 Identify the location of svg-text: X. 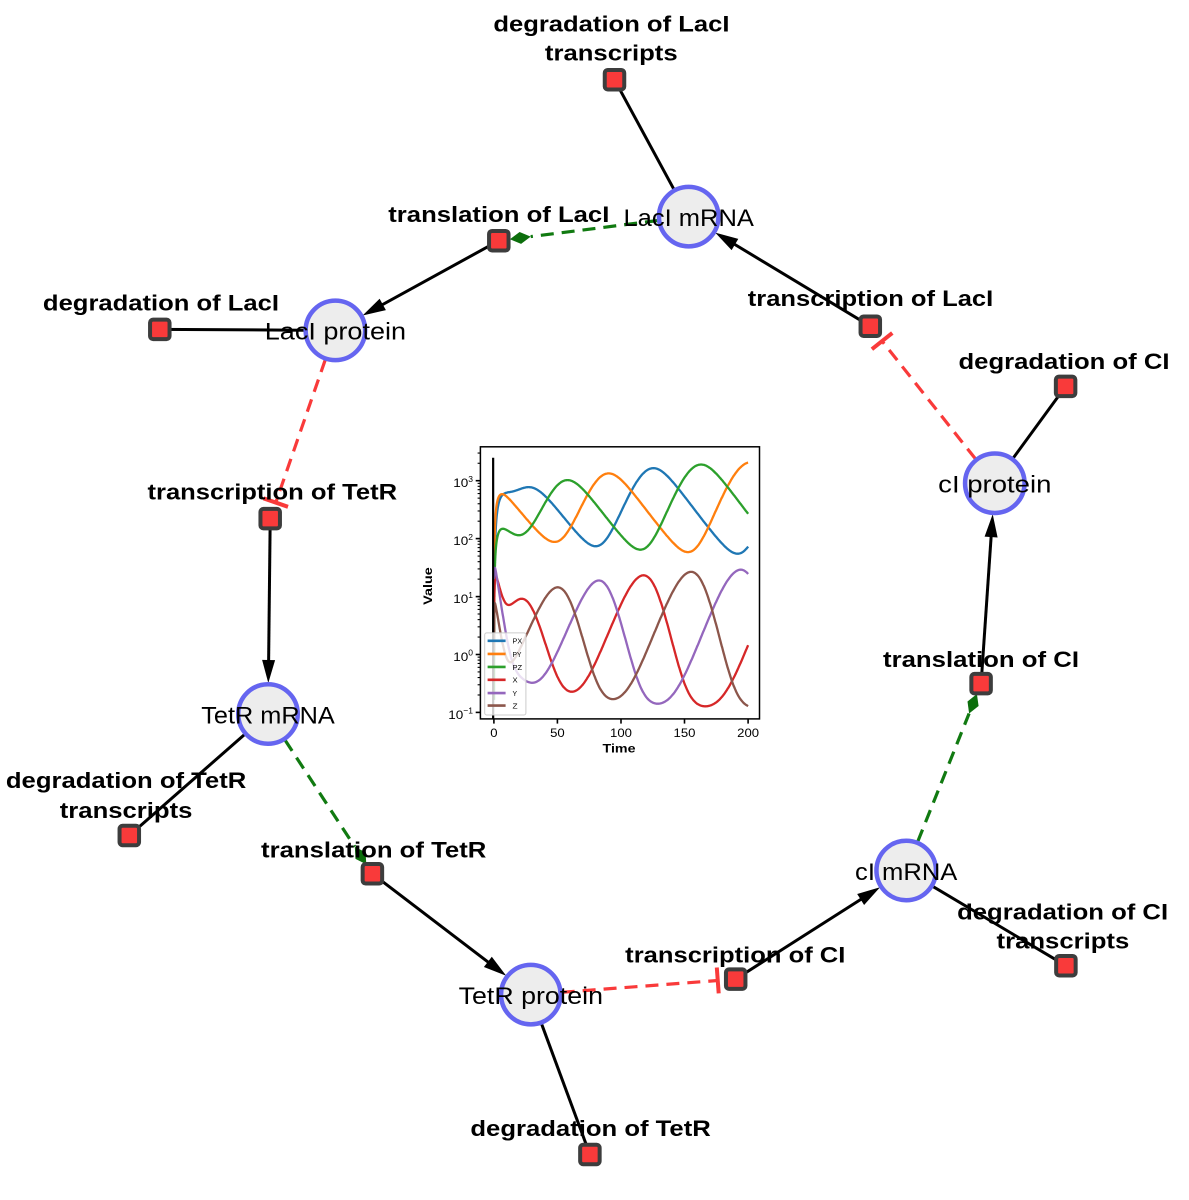
(515, 680).